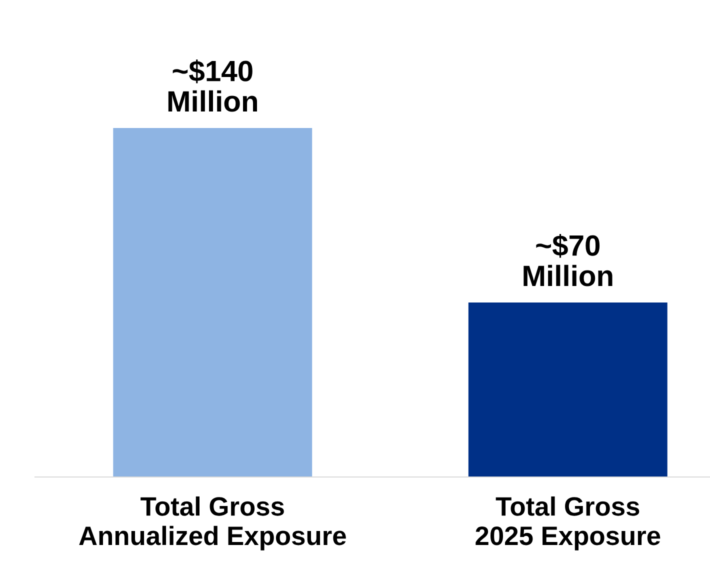 This screenshot has height=576, width=710. I want to click on data-label: ~$70 Million, so click(568, 260).